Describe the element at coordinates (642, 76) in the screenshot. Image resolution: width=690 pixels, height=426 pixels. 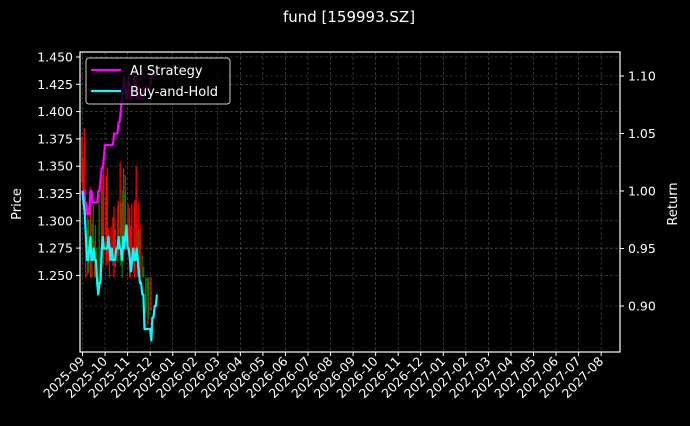
I see `y-tick-label-right: 1.10` at that location.